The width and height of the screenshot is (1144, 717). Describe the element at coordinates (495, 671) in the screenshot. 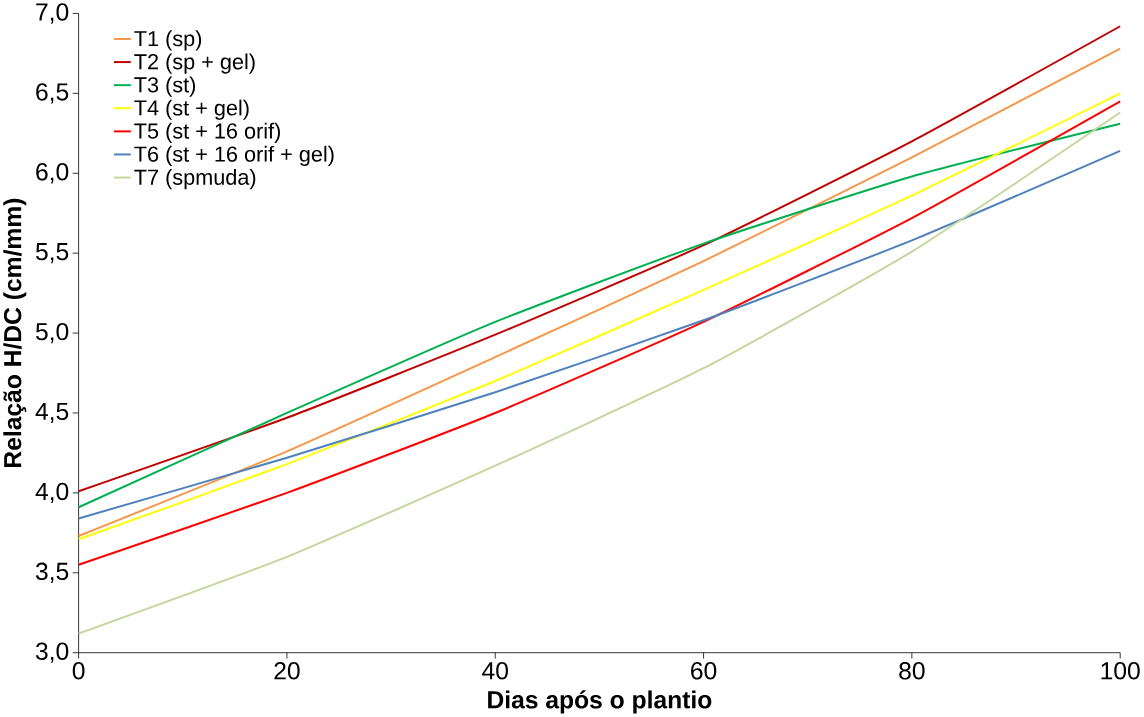

I see `x-tick-label: 40` at that location.